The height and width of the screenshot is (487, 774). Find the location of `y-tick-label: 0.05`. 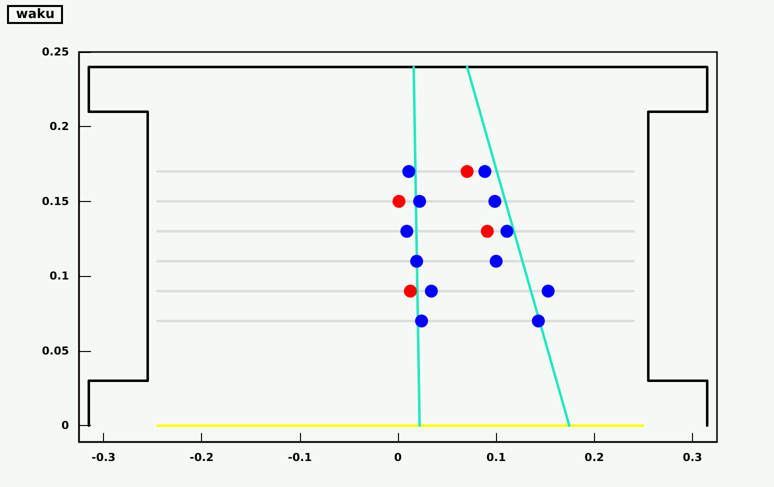

y-tick-label: 0.05 is located at coordinates (55, 351).